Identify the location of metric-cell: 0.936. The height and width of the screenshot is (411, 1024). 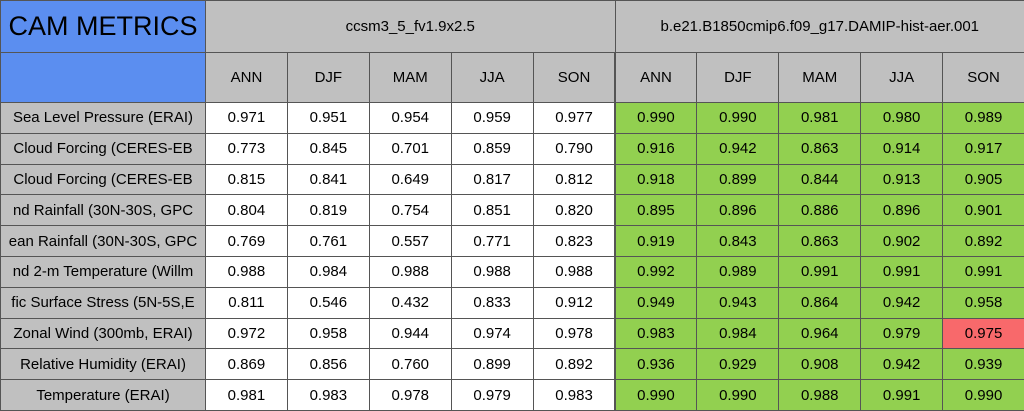
(656, 364).